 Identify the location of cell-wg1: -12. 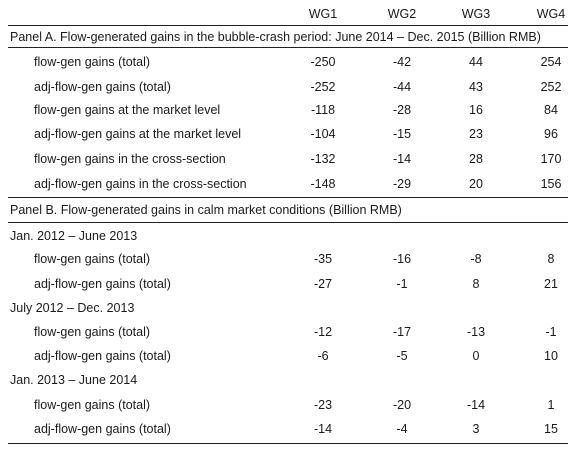
(323, 332).